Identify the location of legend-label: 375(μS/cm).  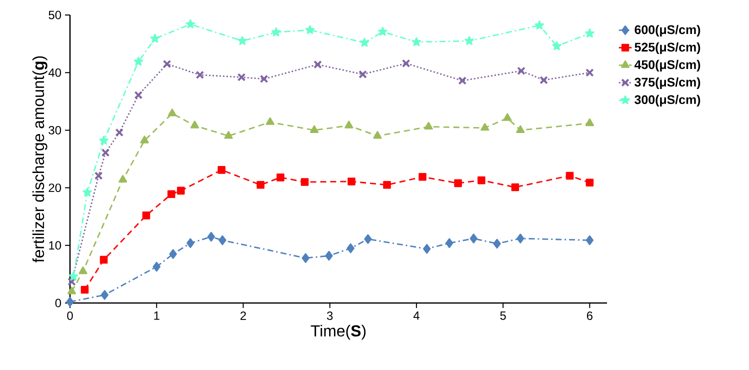
(667, 83).